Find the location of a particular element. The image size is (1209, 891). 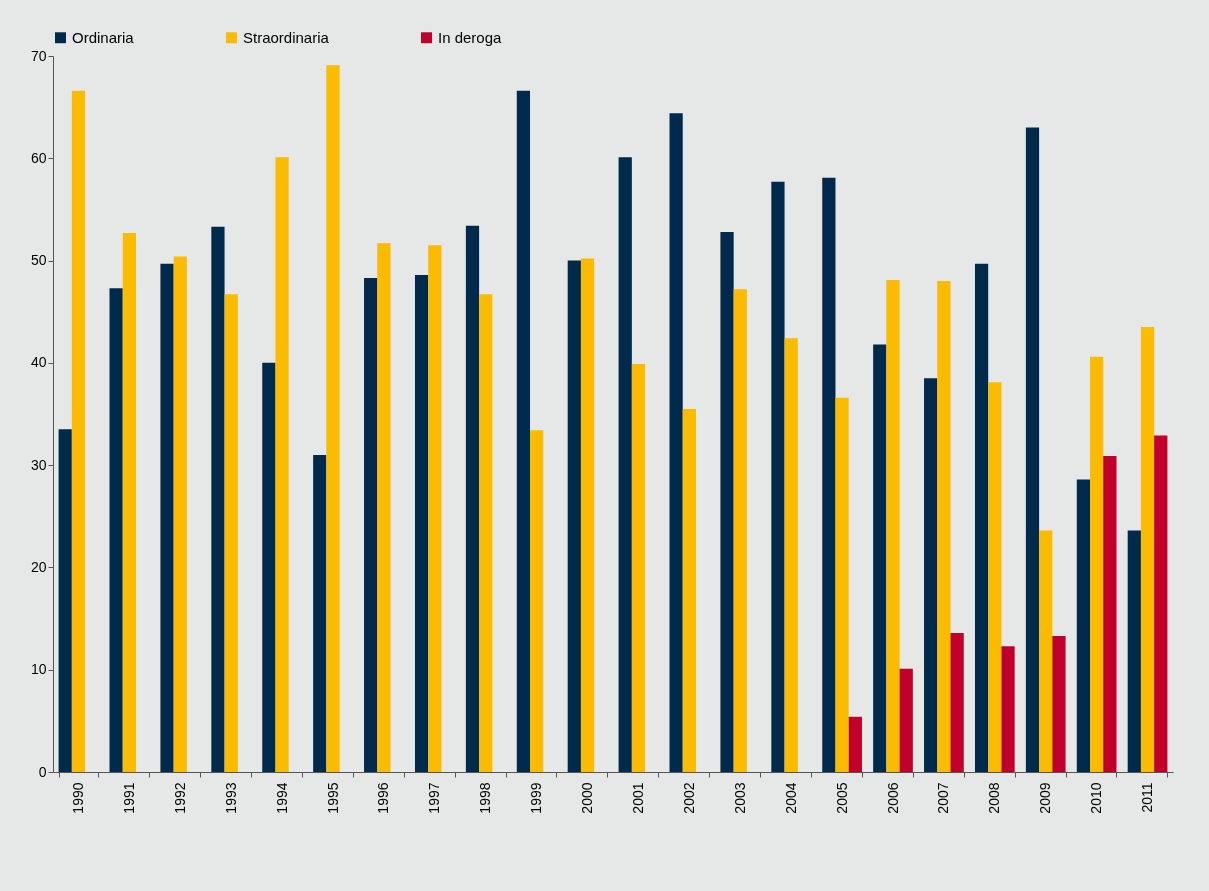

x-tick-label: 2007 is located at coordinates (943, 798).